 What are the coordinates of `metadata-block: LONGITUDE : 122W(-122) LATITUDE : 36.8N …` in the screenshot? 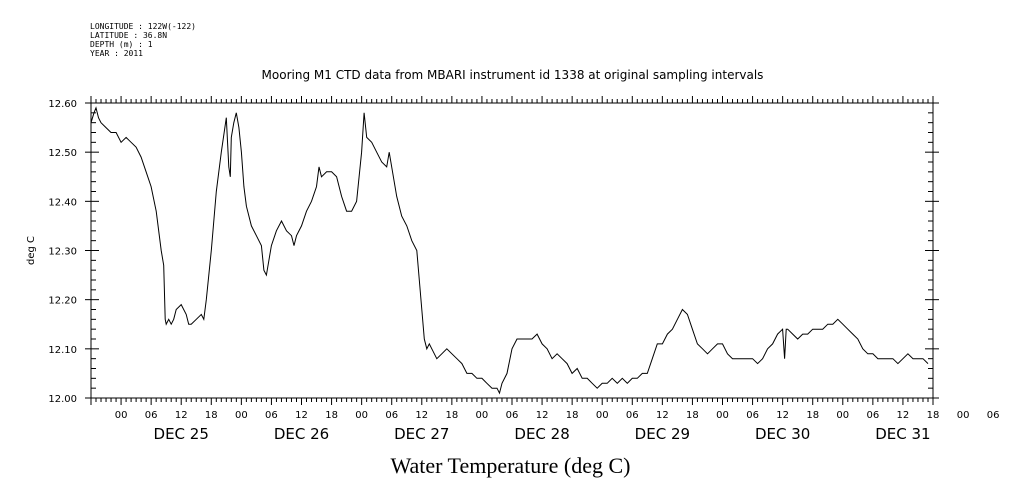 It's located at (143, 40).